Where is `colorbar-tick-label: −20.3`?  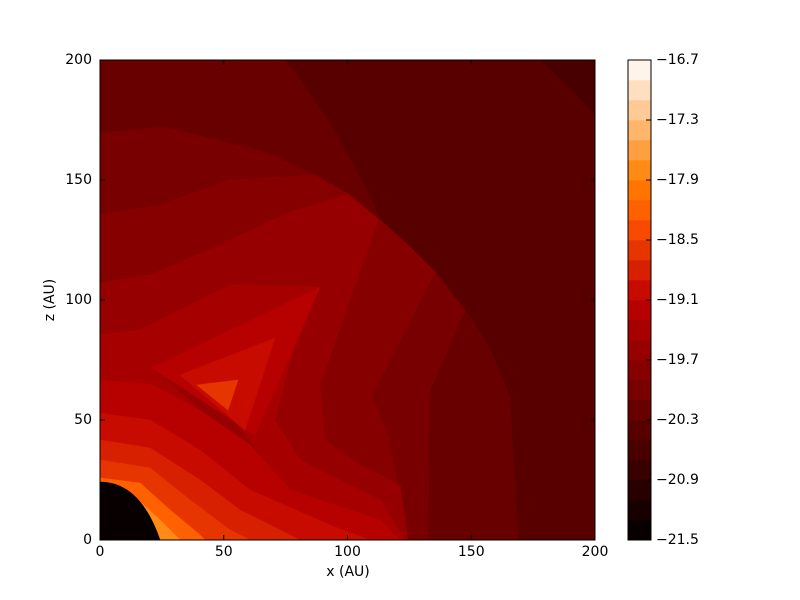
colorbar-tick-label: −20.3 is located at coordinates (677, 420).